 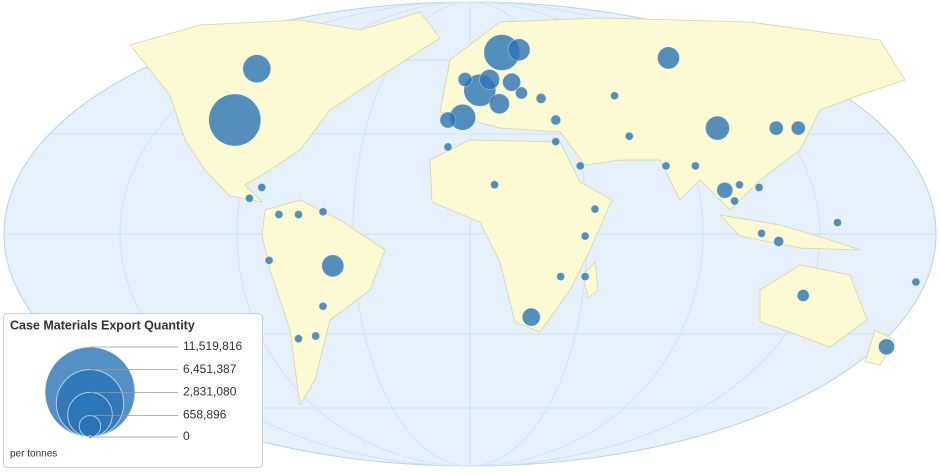 What do you see at coordinates (143, 391) in the screenshot?
I see `legend-sizes: 11,519,816 6,451,387 2,831,080 658,896 0` at bounding box center [143, 391].